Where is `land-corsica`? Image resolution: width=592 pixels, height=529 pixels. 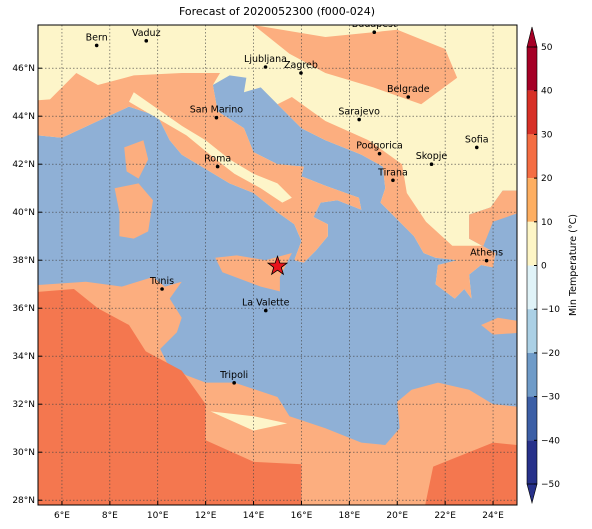
land-corsica is located at coordinates (136, 159).